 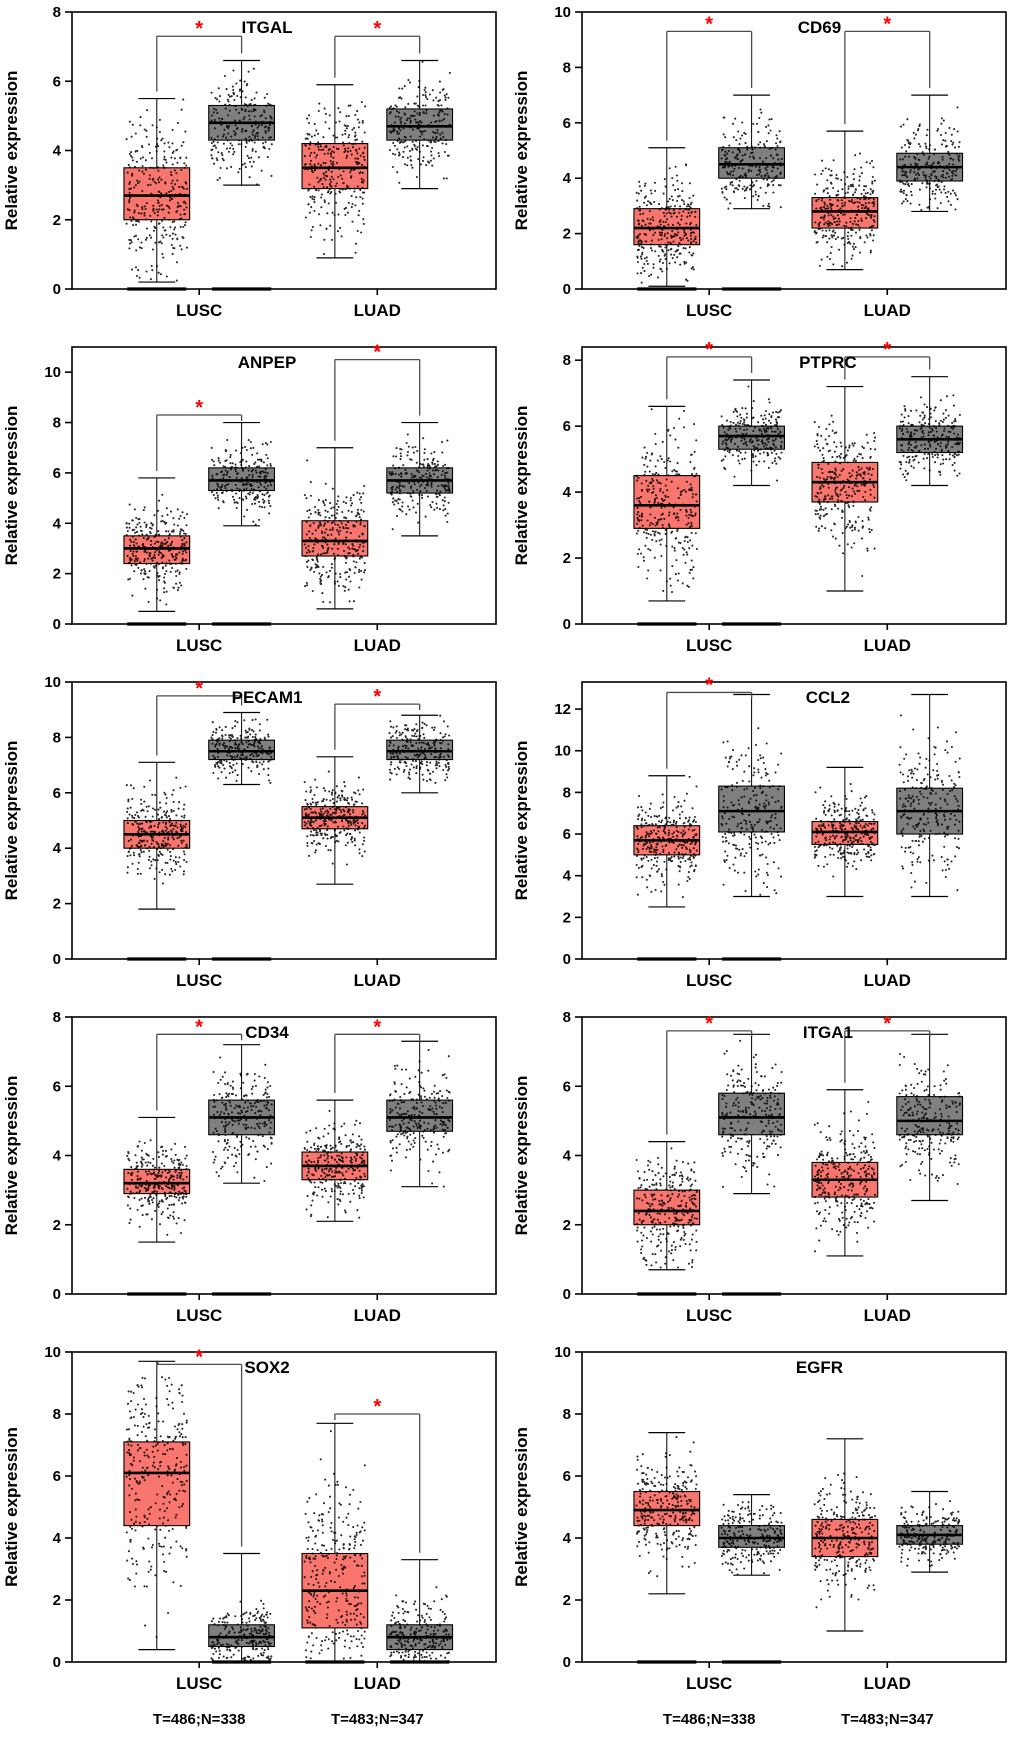 I want to click on sample-size-label: T=483;N=347, so click(x=887, y=1719).